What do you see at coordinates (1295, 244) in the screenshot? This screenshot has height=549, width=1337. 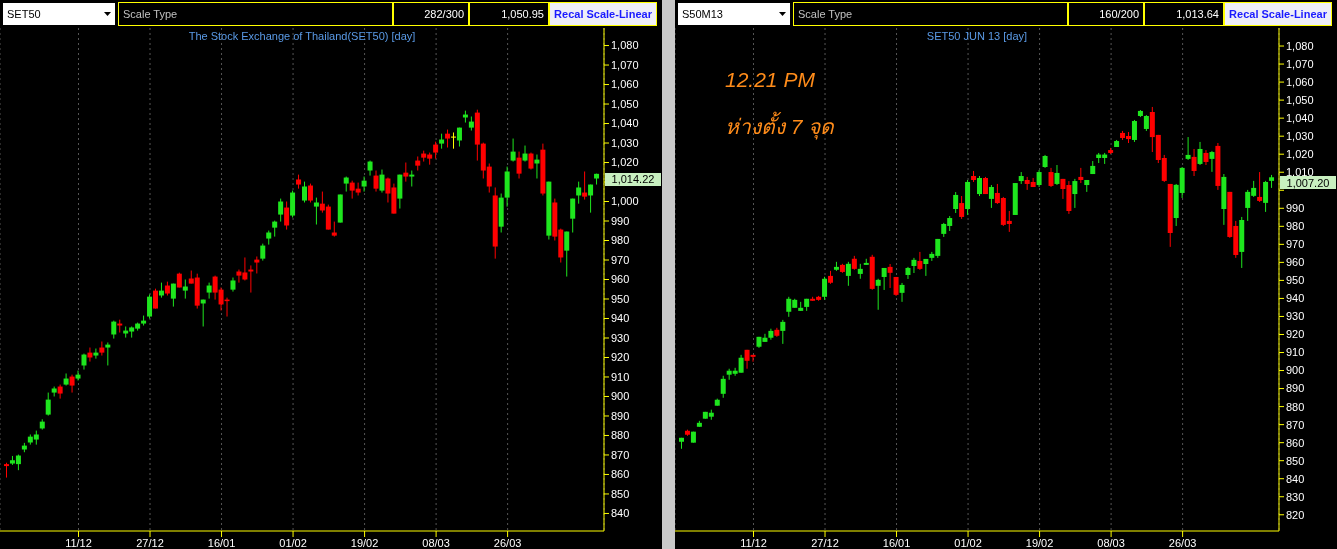 I see `y-tick-label: 970` at bounding box center [1295, 244].